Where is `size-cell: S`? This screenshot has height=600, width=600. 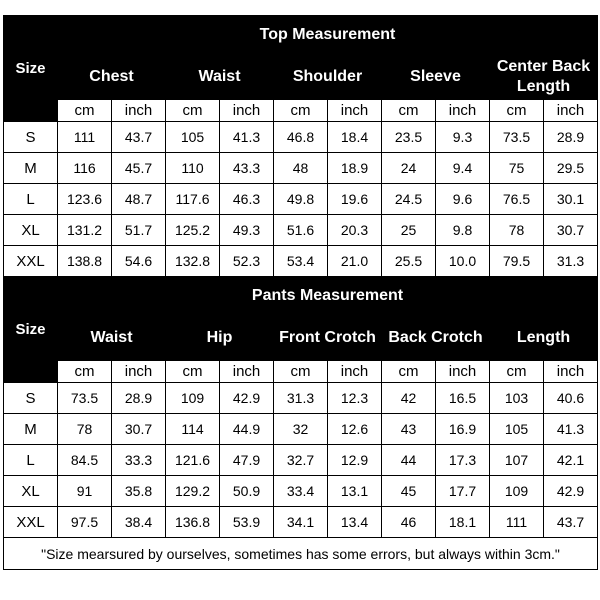 size-cell: S is located at coordinates (30, 398).